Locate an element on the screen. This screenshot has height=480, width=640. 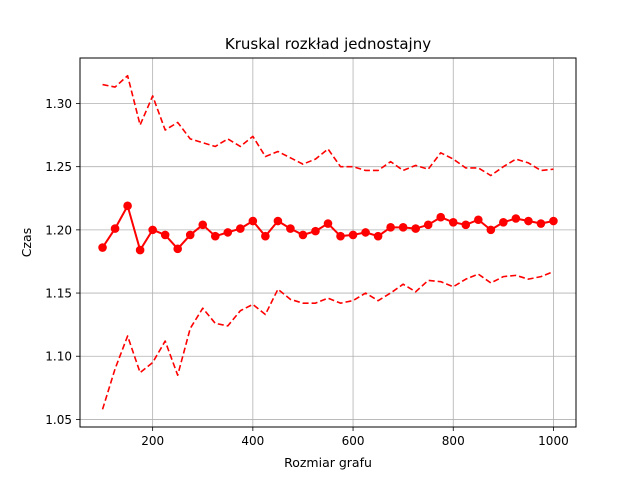
x-tick-label: 600 is located at coordinates (353, 441).